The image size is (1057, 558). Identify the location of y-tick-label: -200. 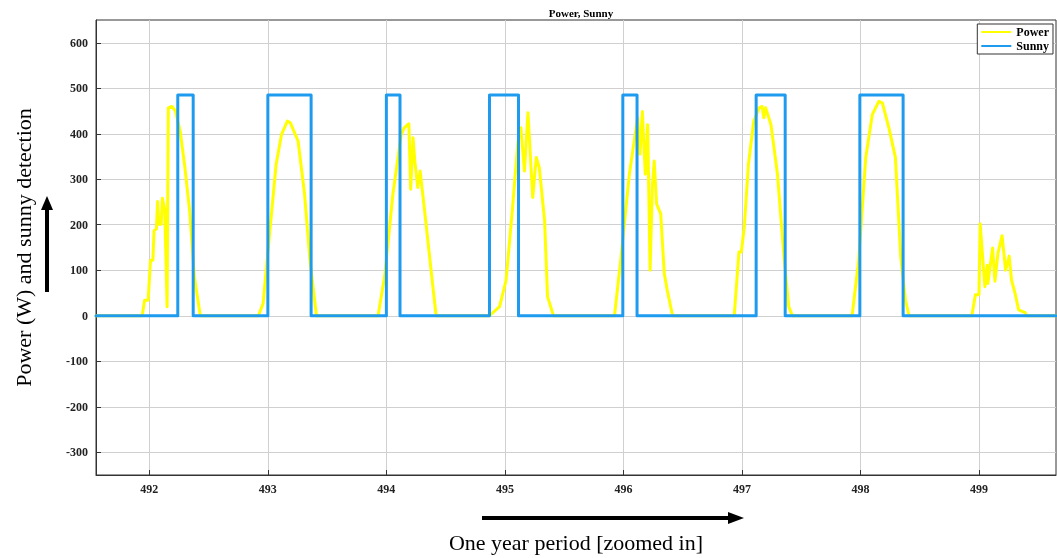
(77, 406).